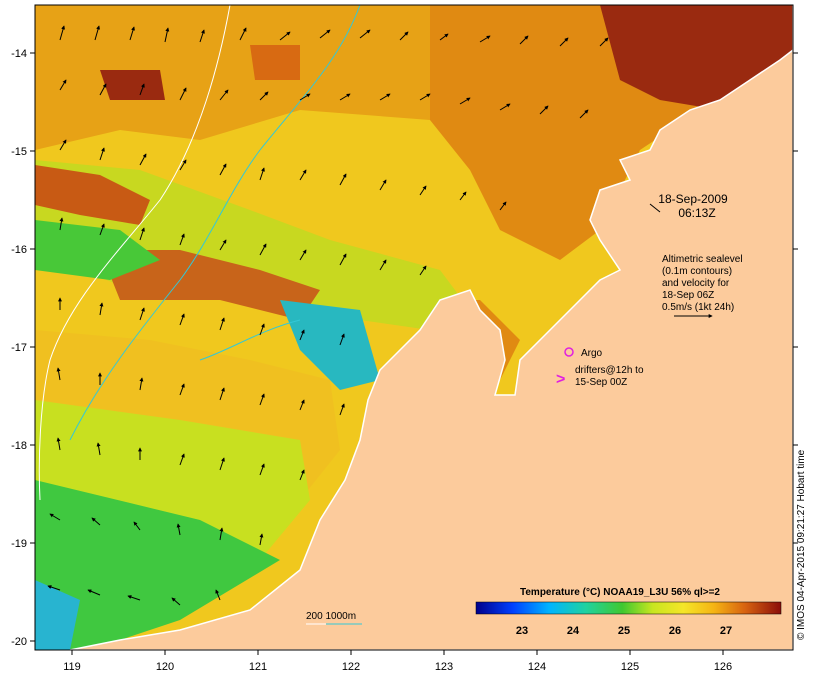 The width and height of the screenshot is (820, 680). Describe the element at coordinates (132, 85) in the screenshot. I see `sst-hot-patch` at that location.